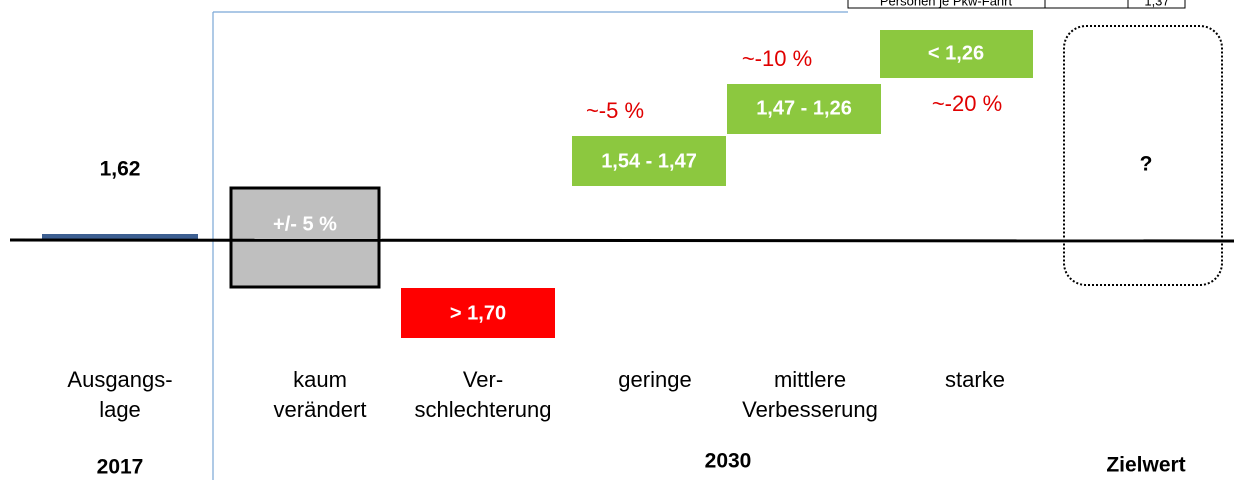  I want to click on column-label: lage, so click(120, 409).